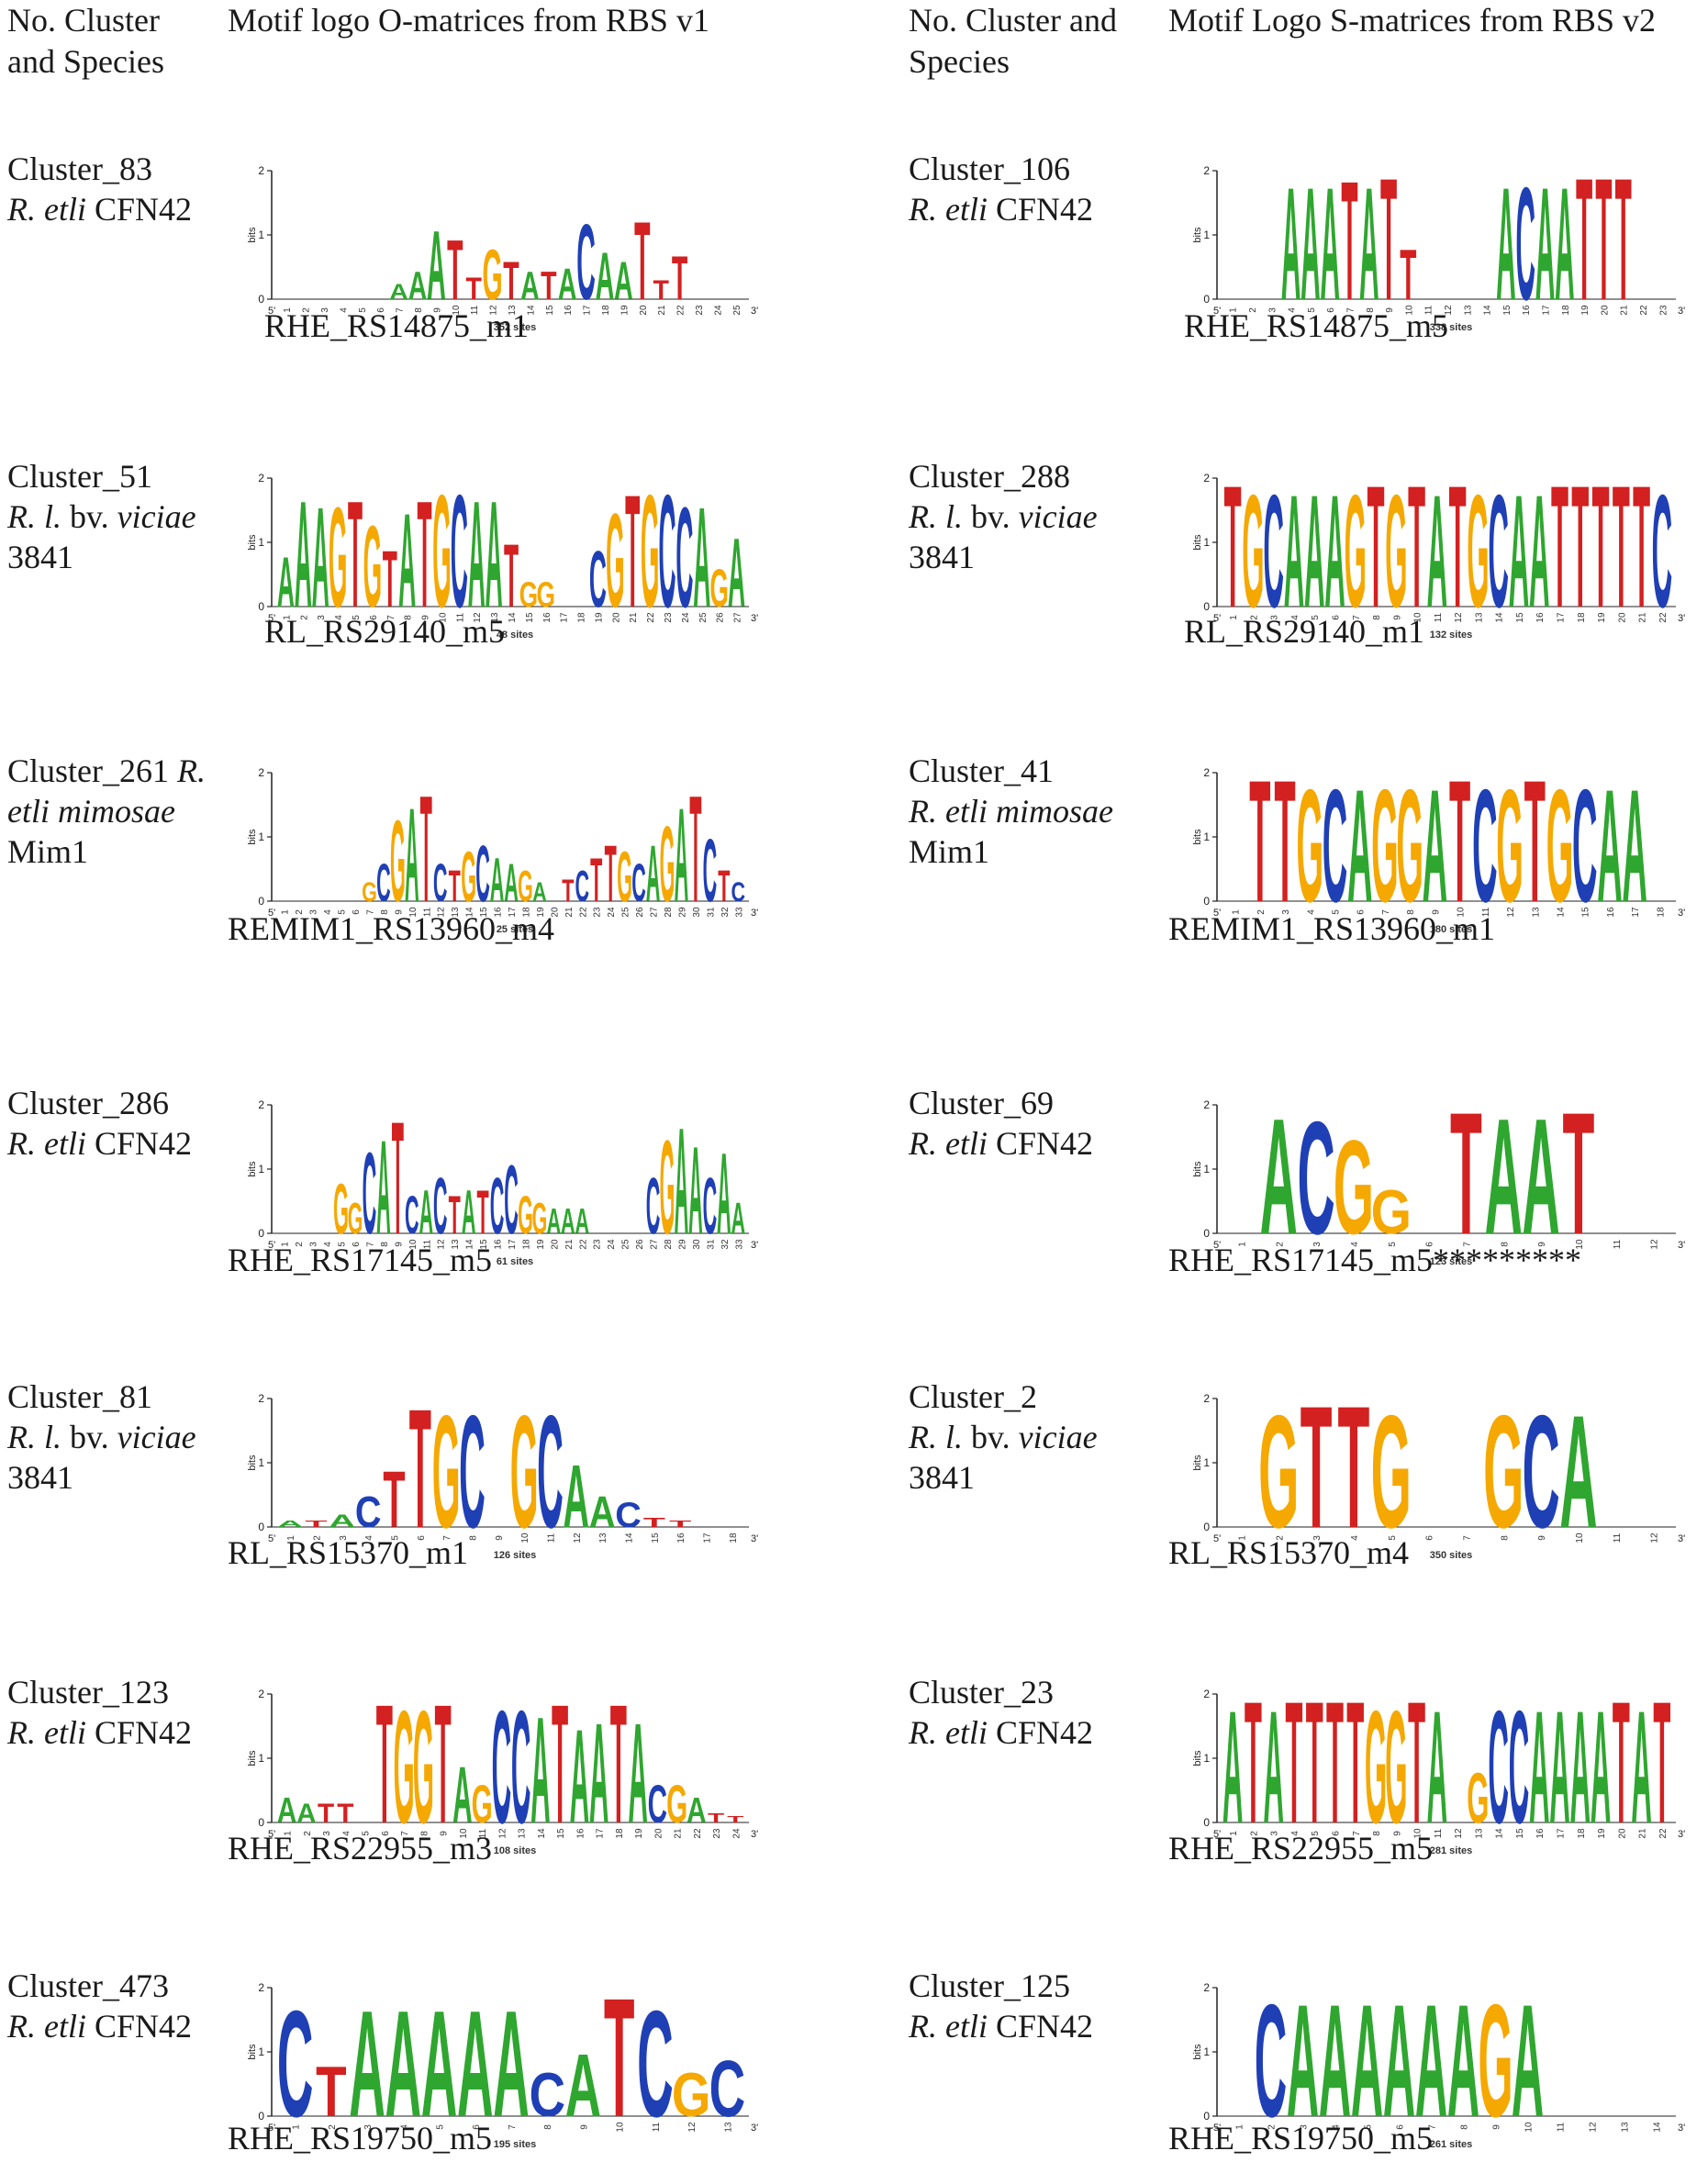  What do you see at coordinates (569, 912) in the screenshot?
I see `x-tick-label: 21` at bounding box center [569, 912].